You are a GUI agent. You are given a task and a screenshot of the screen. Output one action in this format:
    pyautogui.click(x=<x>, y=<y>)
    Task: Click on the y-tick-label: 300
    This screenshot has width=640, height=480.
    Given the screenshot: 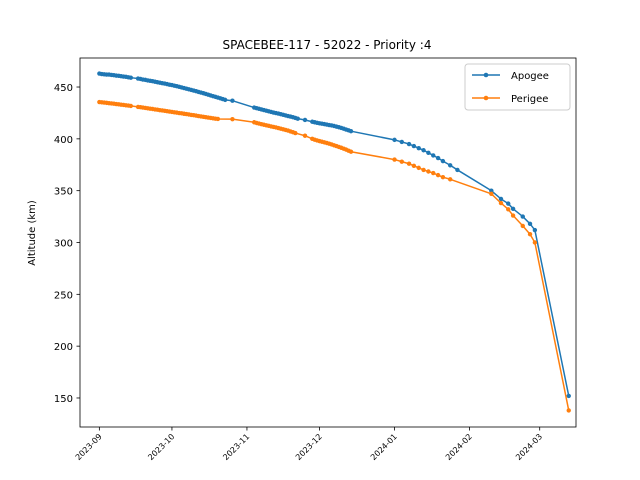 What is the action you would take?
    pyautogui.click(x=63, y=244)
    